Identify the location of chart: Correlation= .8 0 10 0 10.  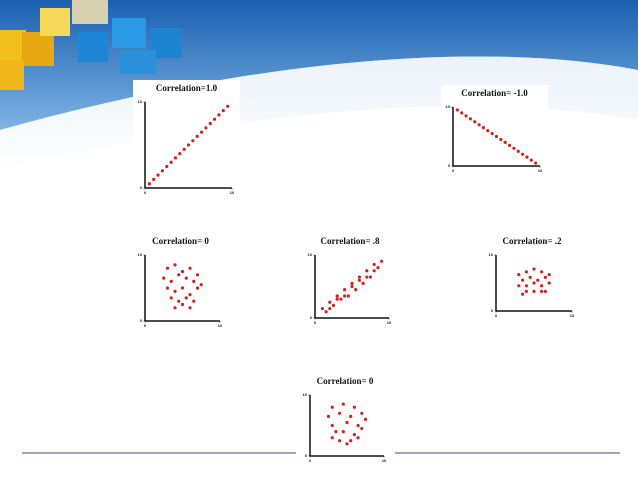
(350, 281).